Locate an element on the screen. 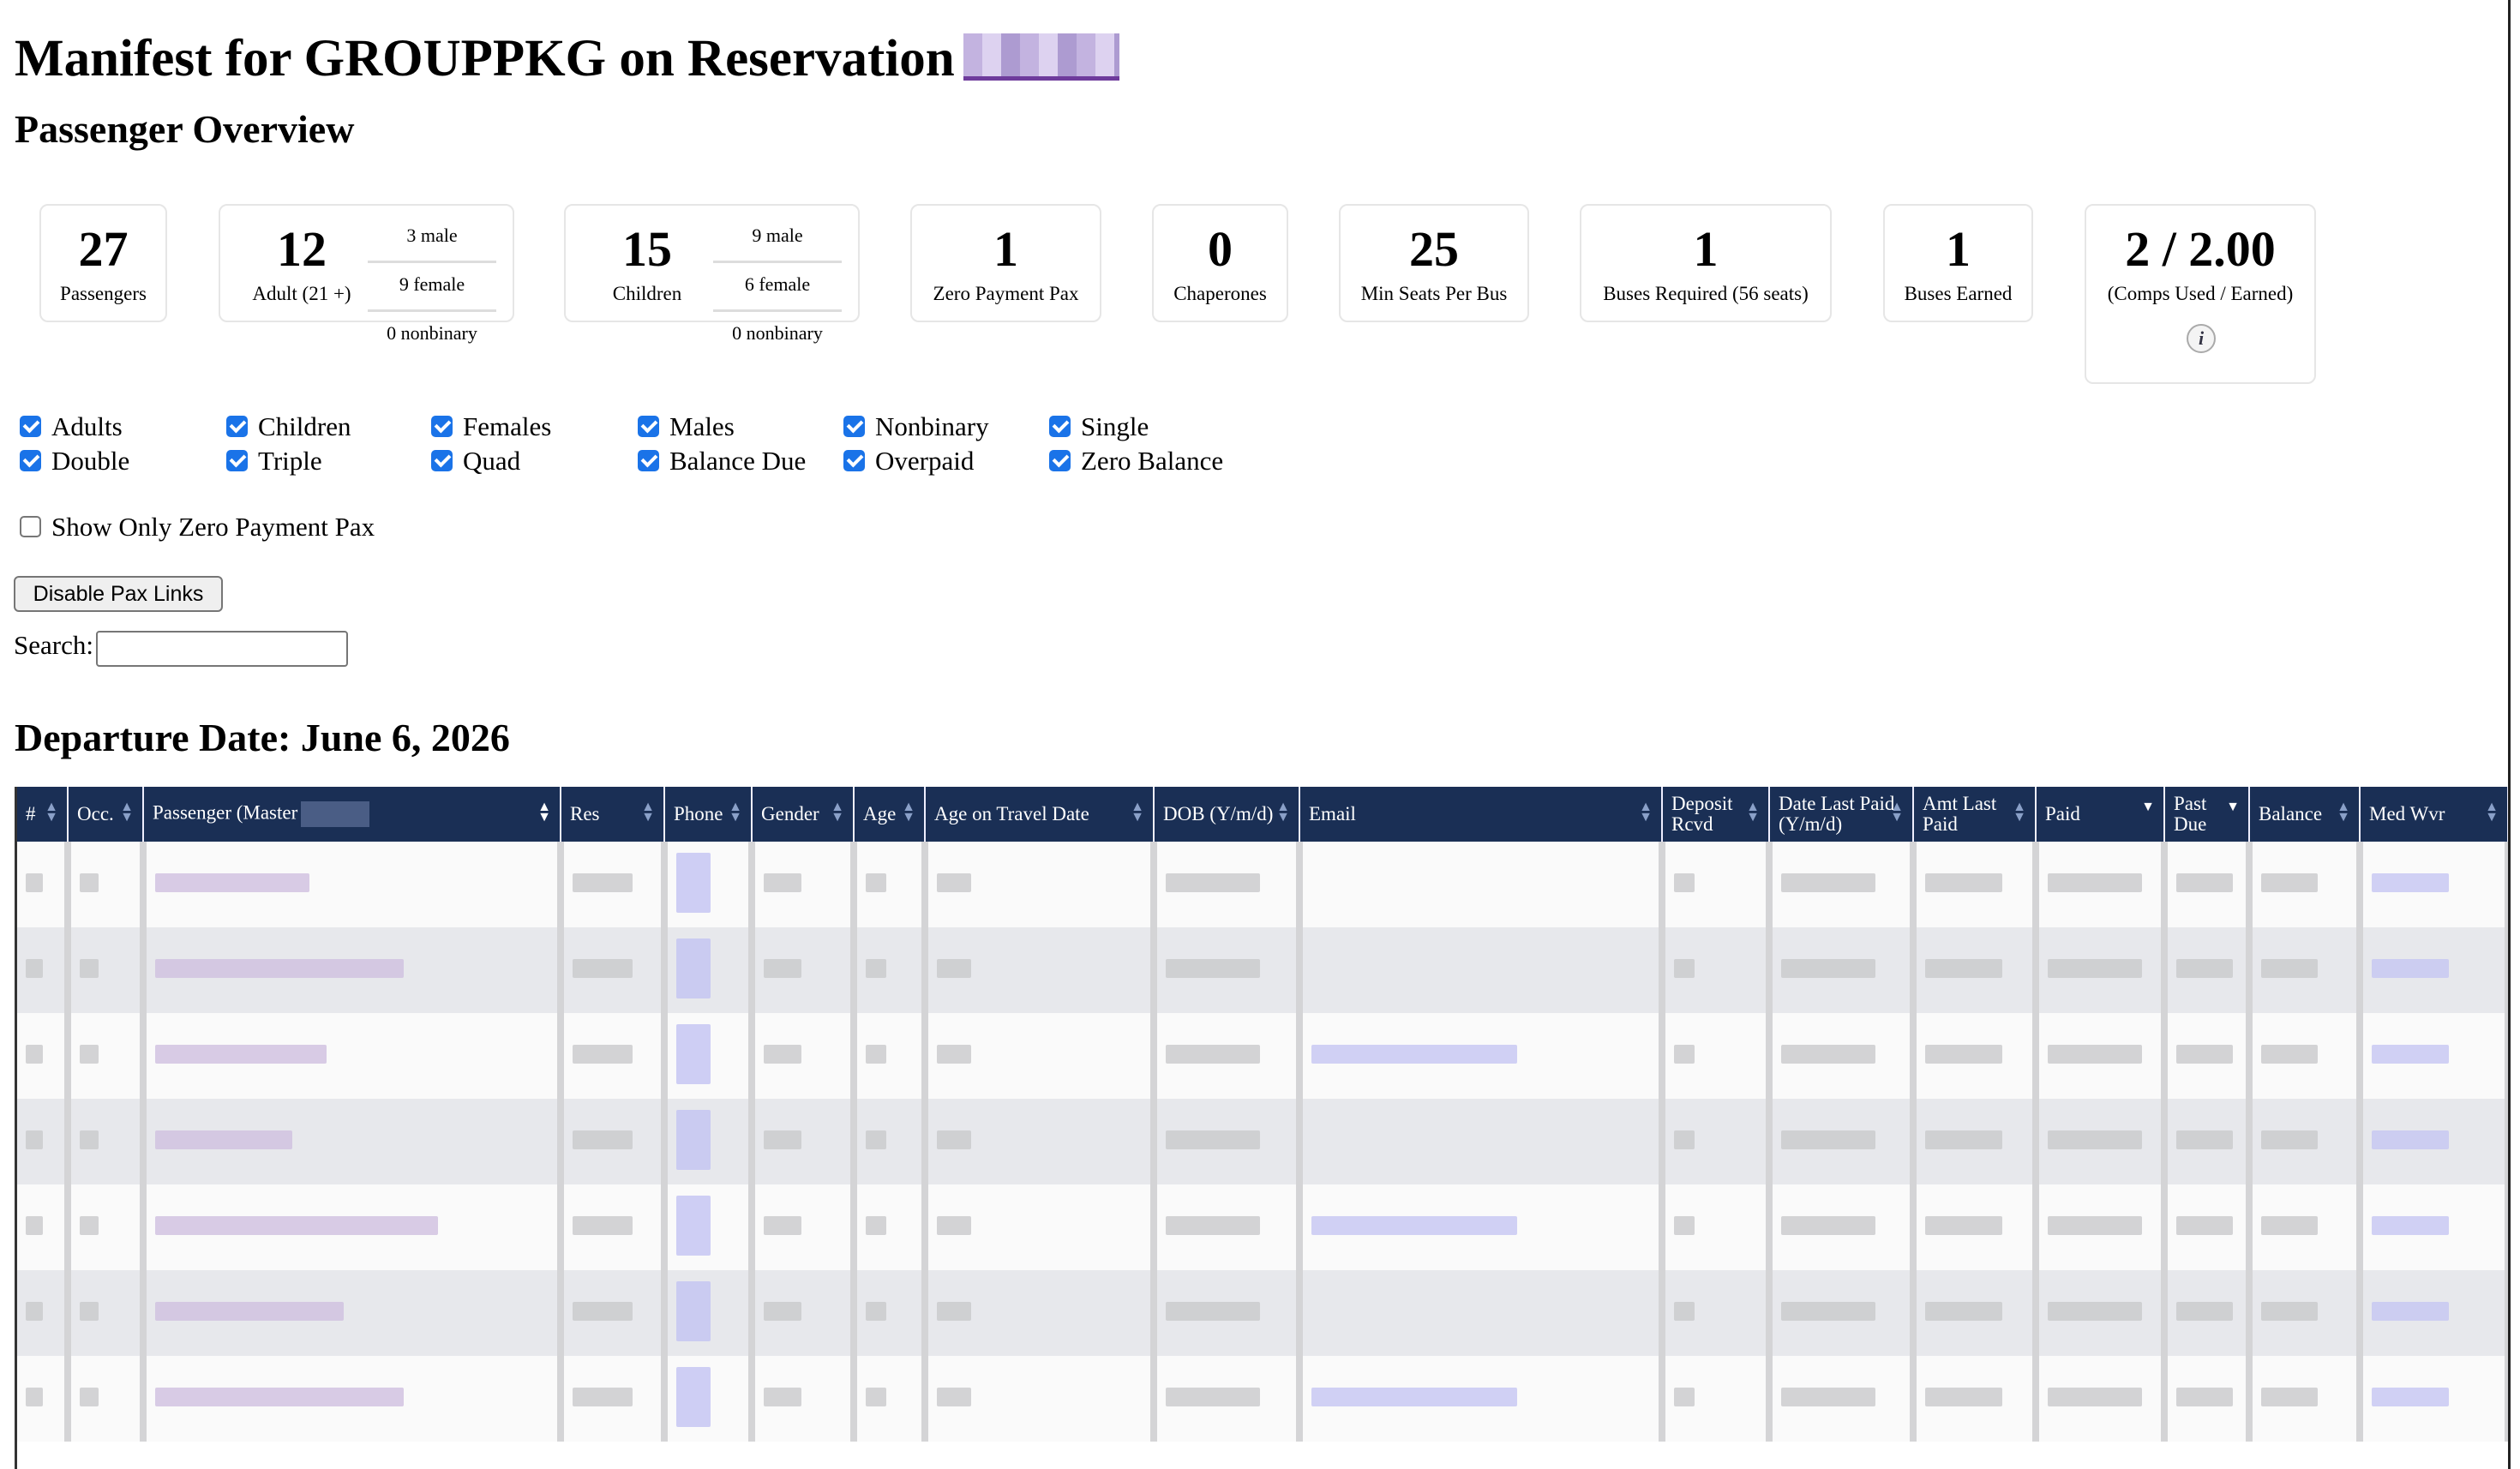 This screenshot has width=2520, height=1469. col-header-passenger: Passenger (Master ▲ ▼ is located at coordinates (352, 814).